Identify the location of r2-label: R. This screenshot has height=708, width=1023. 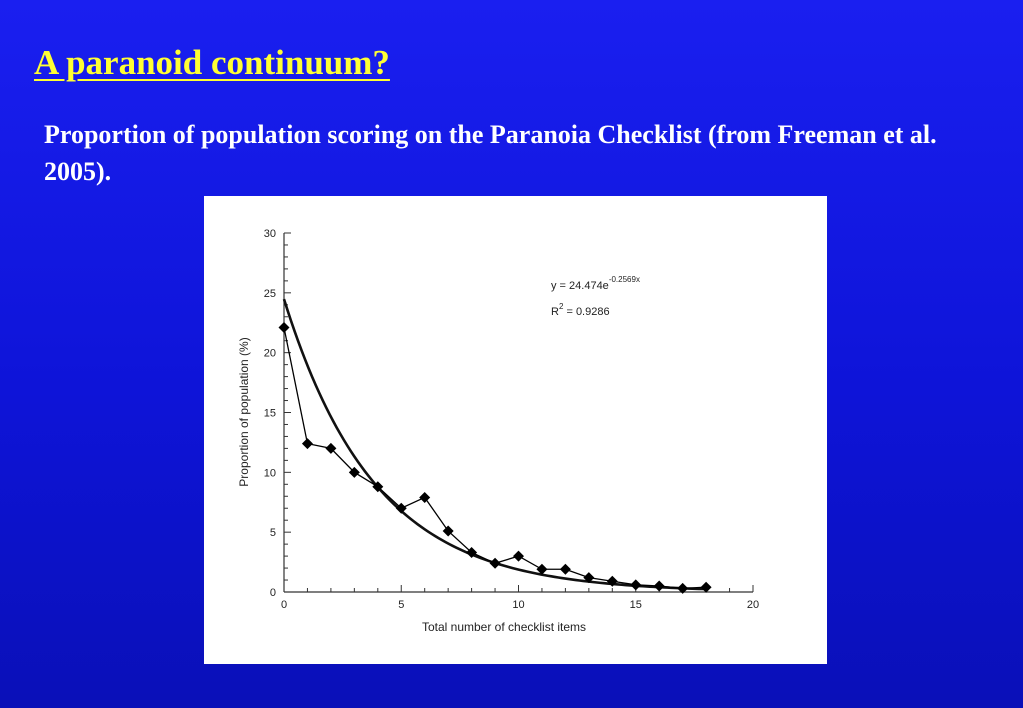
(555, 312).